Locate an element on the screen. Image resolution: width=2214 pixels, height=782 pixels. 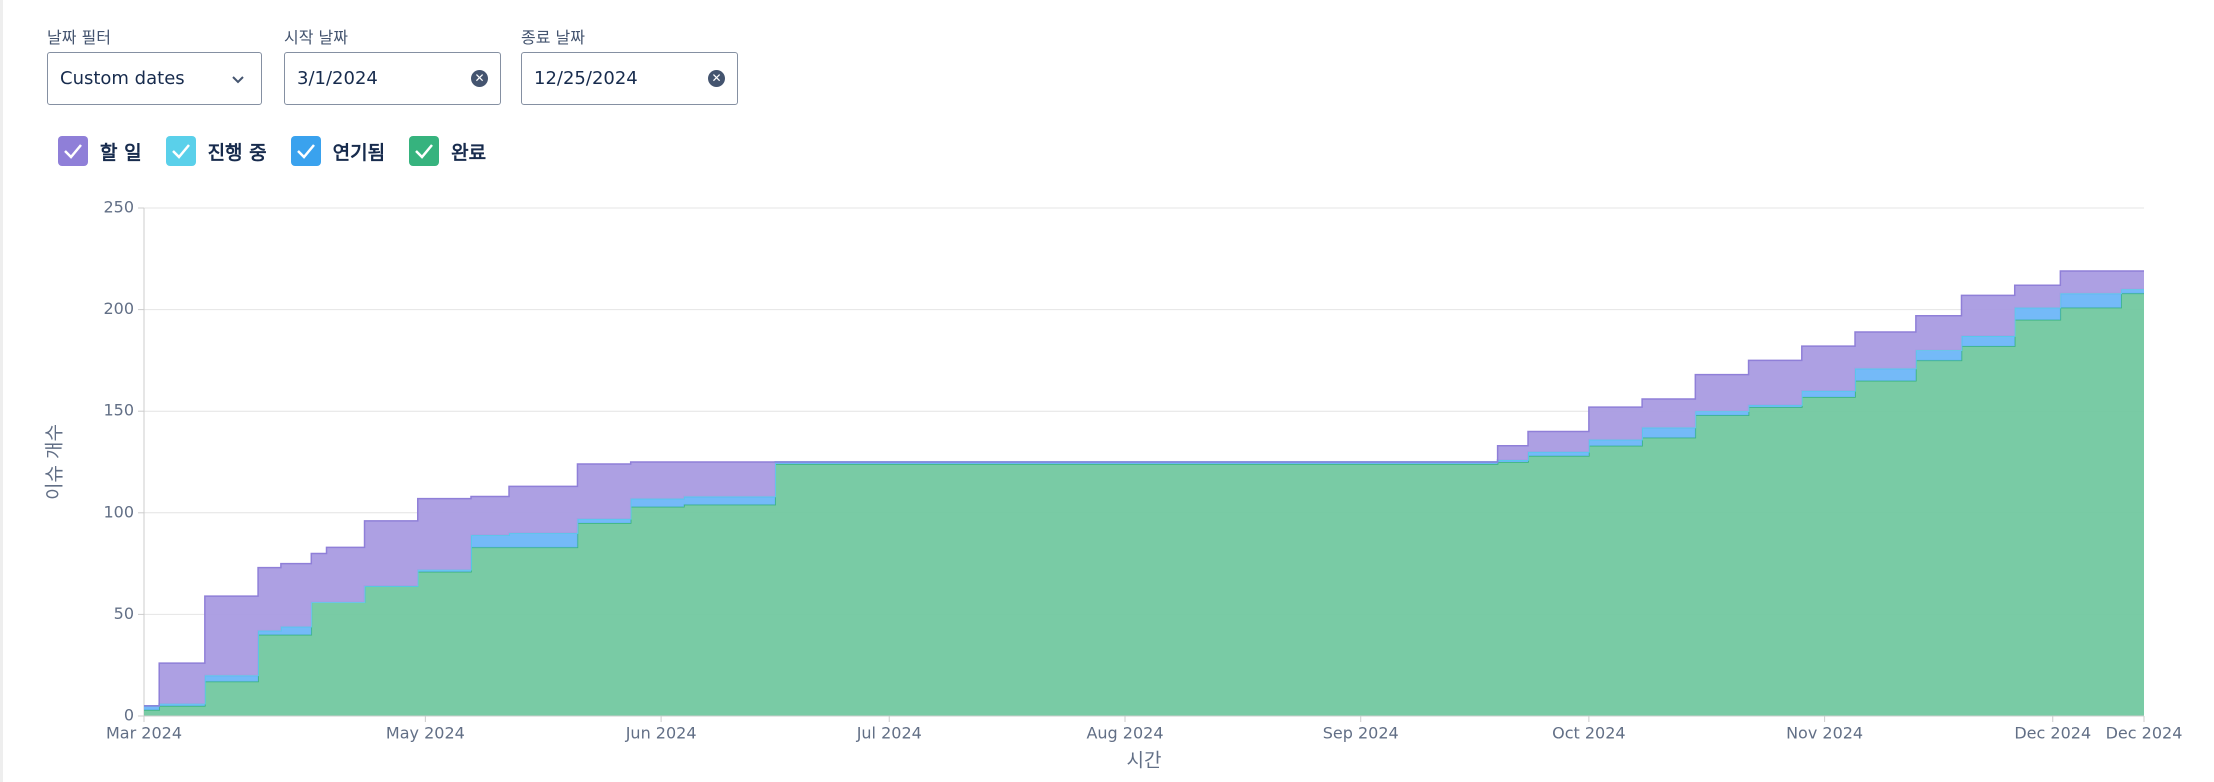
x-tick-label: Sep 2024 is located at coordinates (1361, 733).